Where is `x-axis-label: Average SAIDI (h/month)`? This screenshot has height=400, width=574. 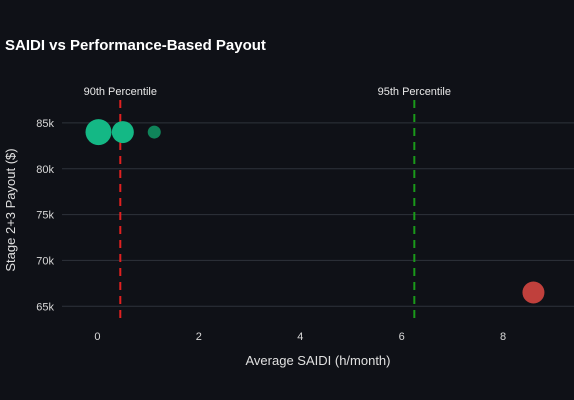 x-axis-label: Average SAIDI (h/month) is located at coordinates (318, 360).